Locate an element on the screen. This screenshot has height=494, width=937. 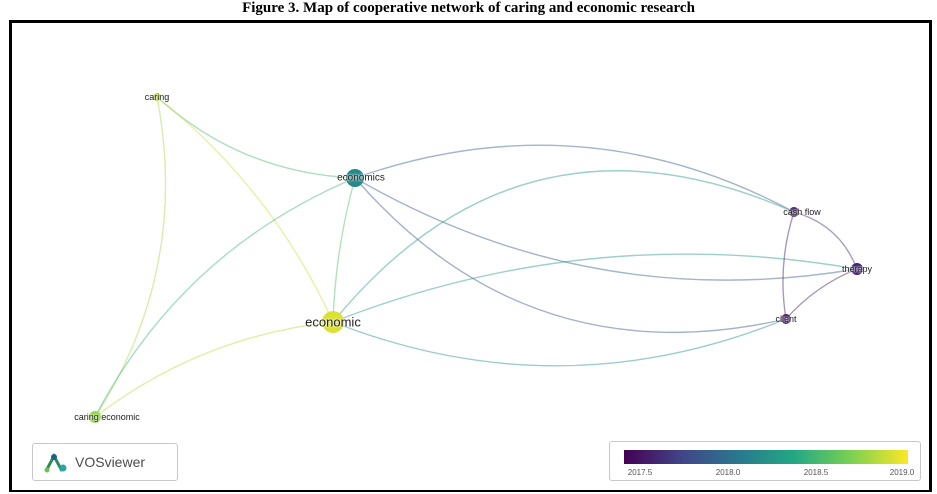
node-caring is located at coordinates (157, 97).